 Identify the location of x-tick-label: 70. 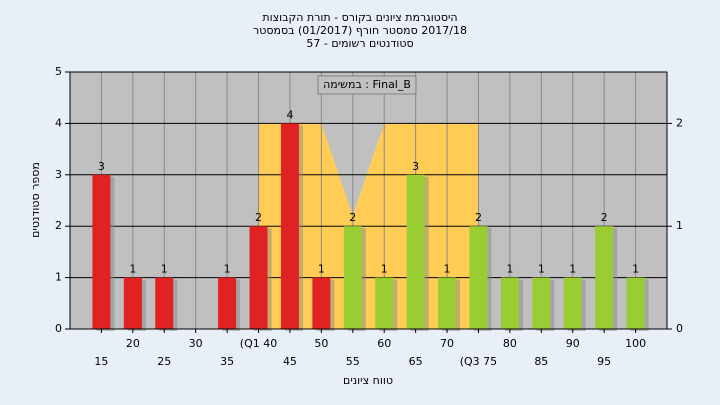
(447, 343).